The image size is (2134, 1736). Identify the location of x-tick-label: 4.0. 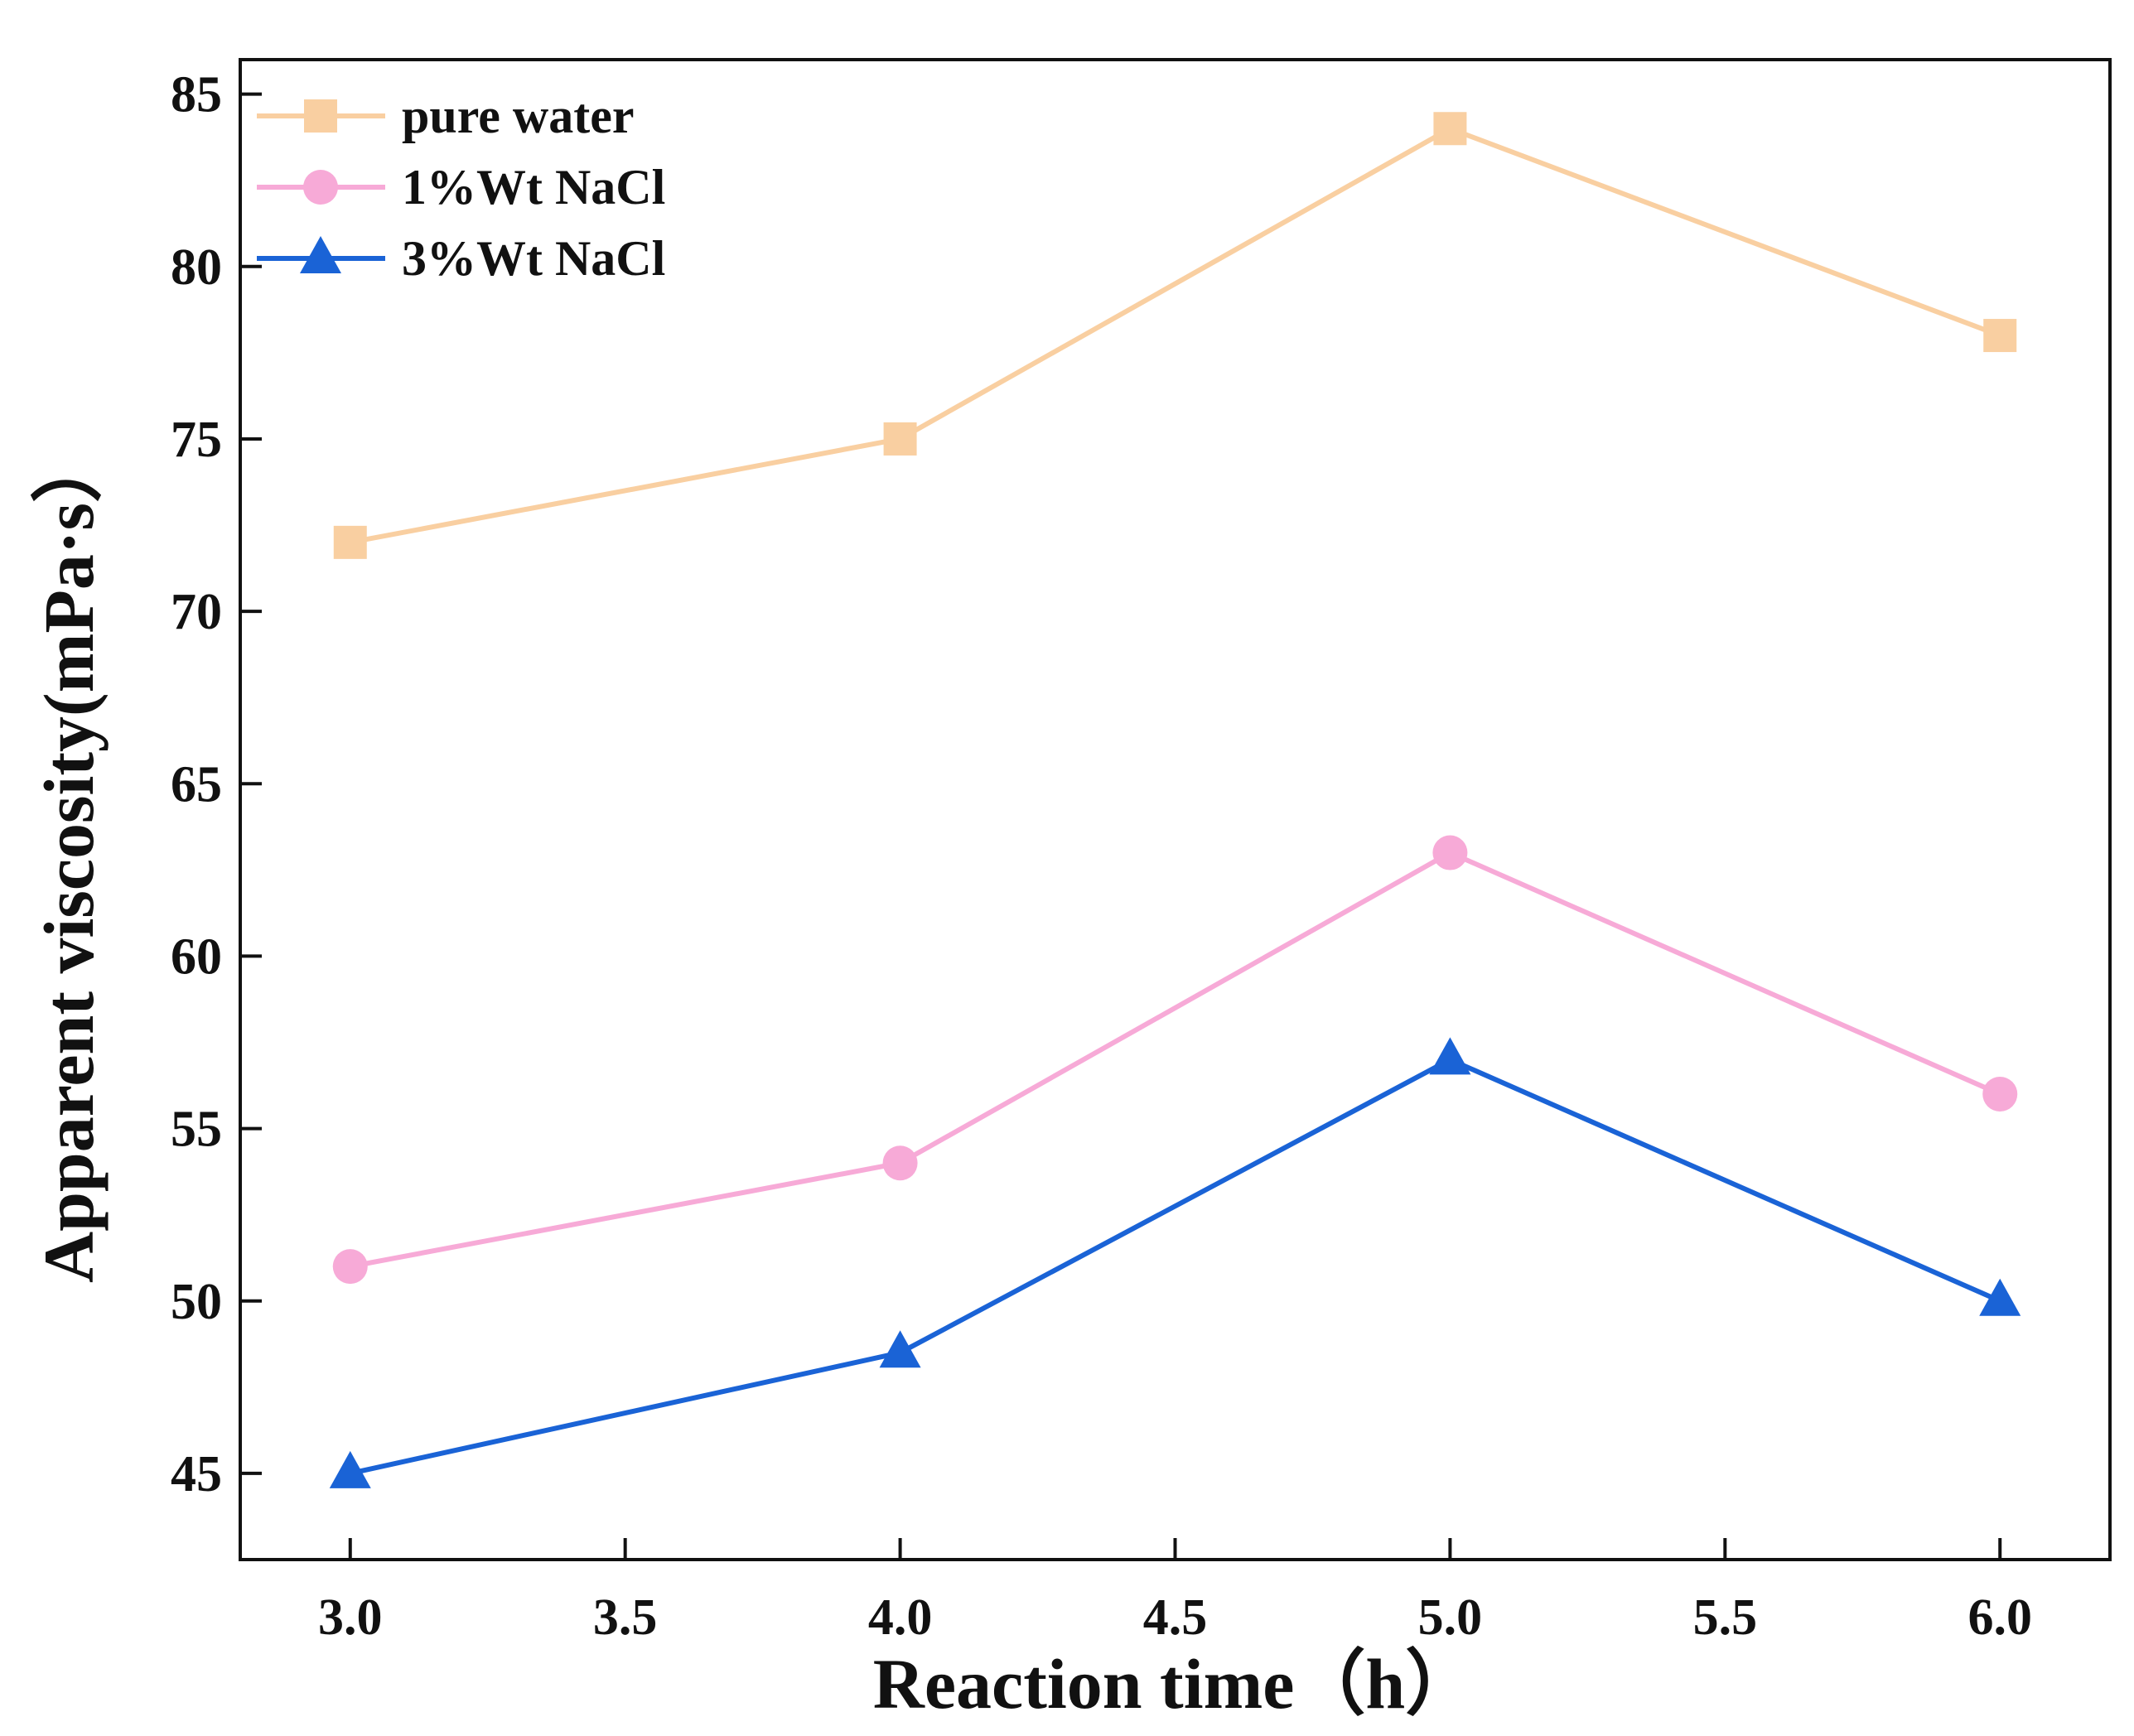
(901, 1618).